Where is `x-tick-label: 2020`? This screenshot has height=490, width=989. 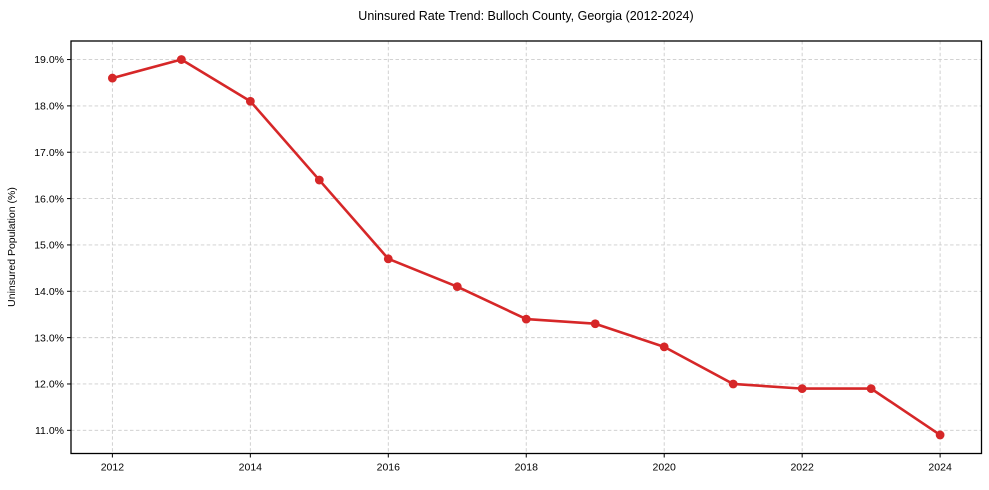
x-tick-label: 2020 is located at coordinates (665, 468).